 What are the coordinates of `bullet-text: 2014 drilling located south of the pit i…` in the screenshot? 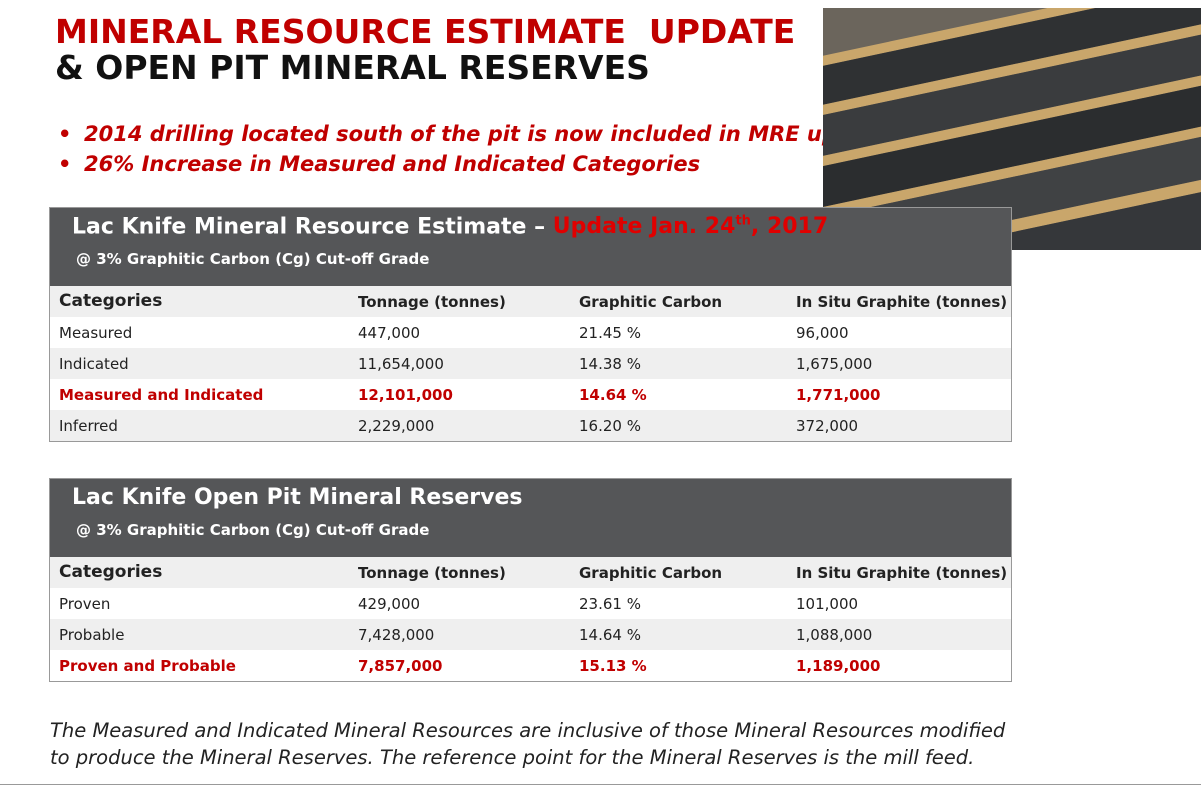 It's located at (487, 134).